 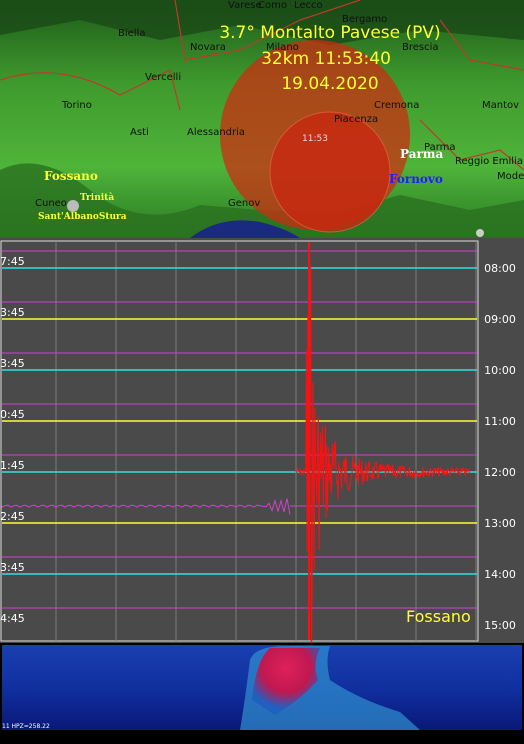 What do you see at coordinates (208, 47) in the screenshot?
I see `city: Novara` at bounding box center [208, 47].